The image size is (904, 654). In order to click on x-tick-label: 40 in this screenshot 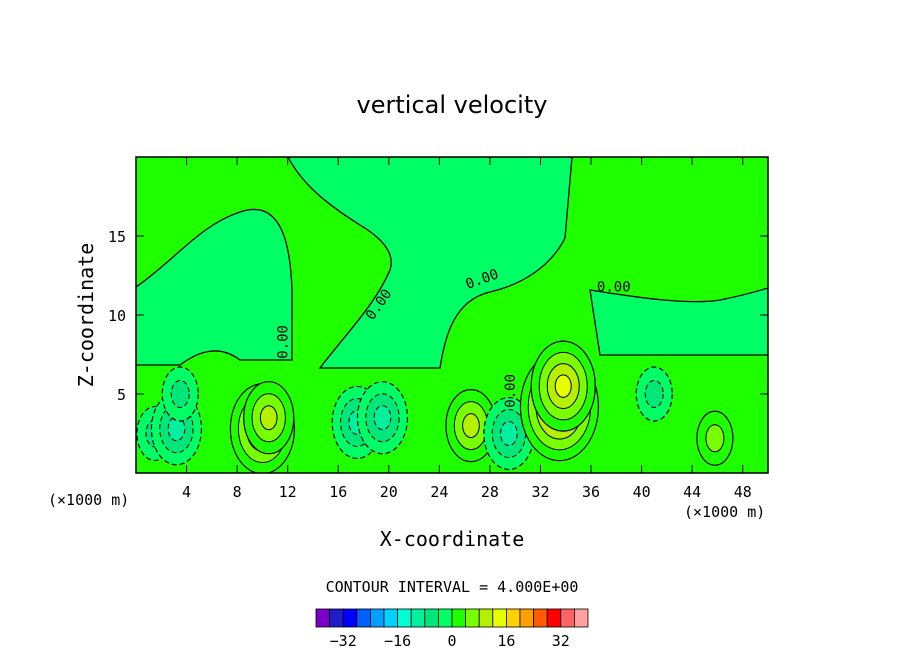, I will do `click(642, 492)`.